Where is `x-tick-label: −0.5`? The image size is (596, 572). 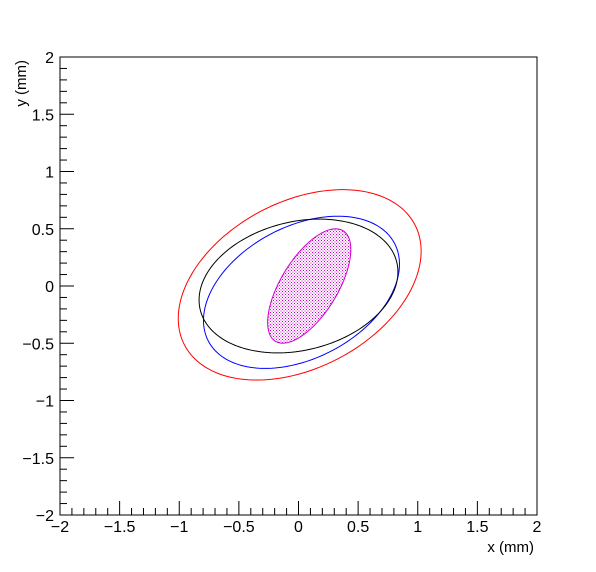
x-tick-label: −0.5 is located at coordinates (239, 527).